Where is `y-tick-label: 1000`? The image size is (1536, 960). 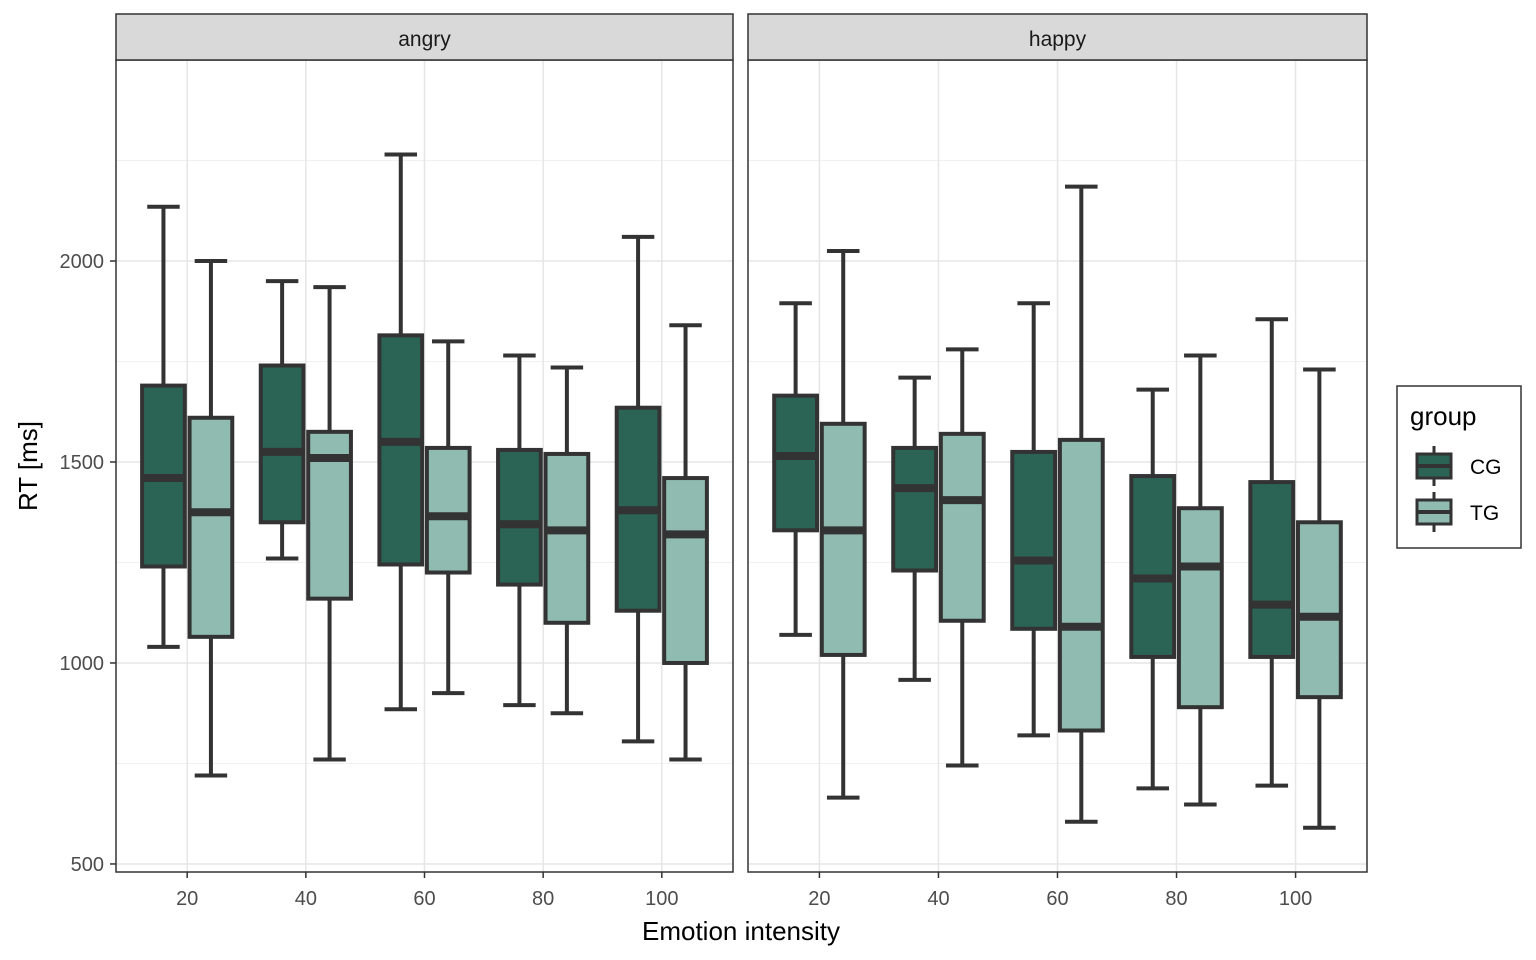
y-tick-label: 1000 is located at coordinates (82, 664).